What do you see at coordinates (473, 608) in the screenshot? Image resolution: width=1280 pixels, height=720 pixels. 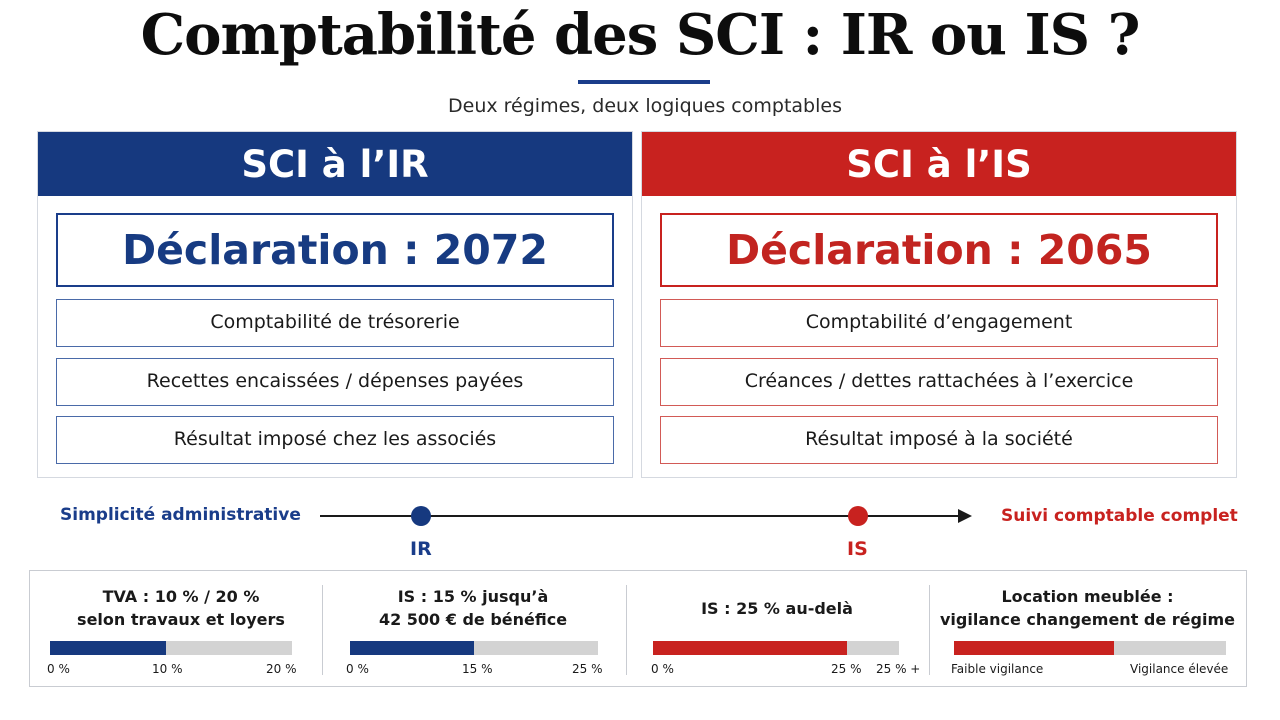 I see `indicator-title: IS : 15 % jusqu’à 42 500 € de bénéfice` at bounding box center [473, 608].